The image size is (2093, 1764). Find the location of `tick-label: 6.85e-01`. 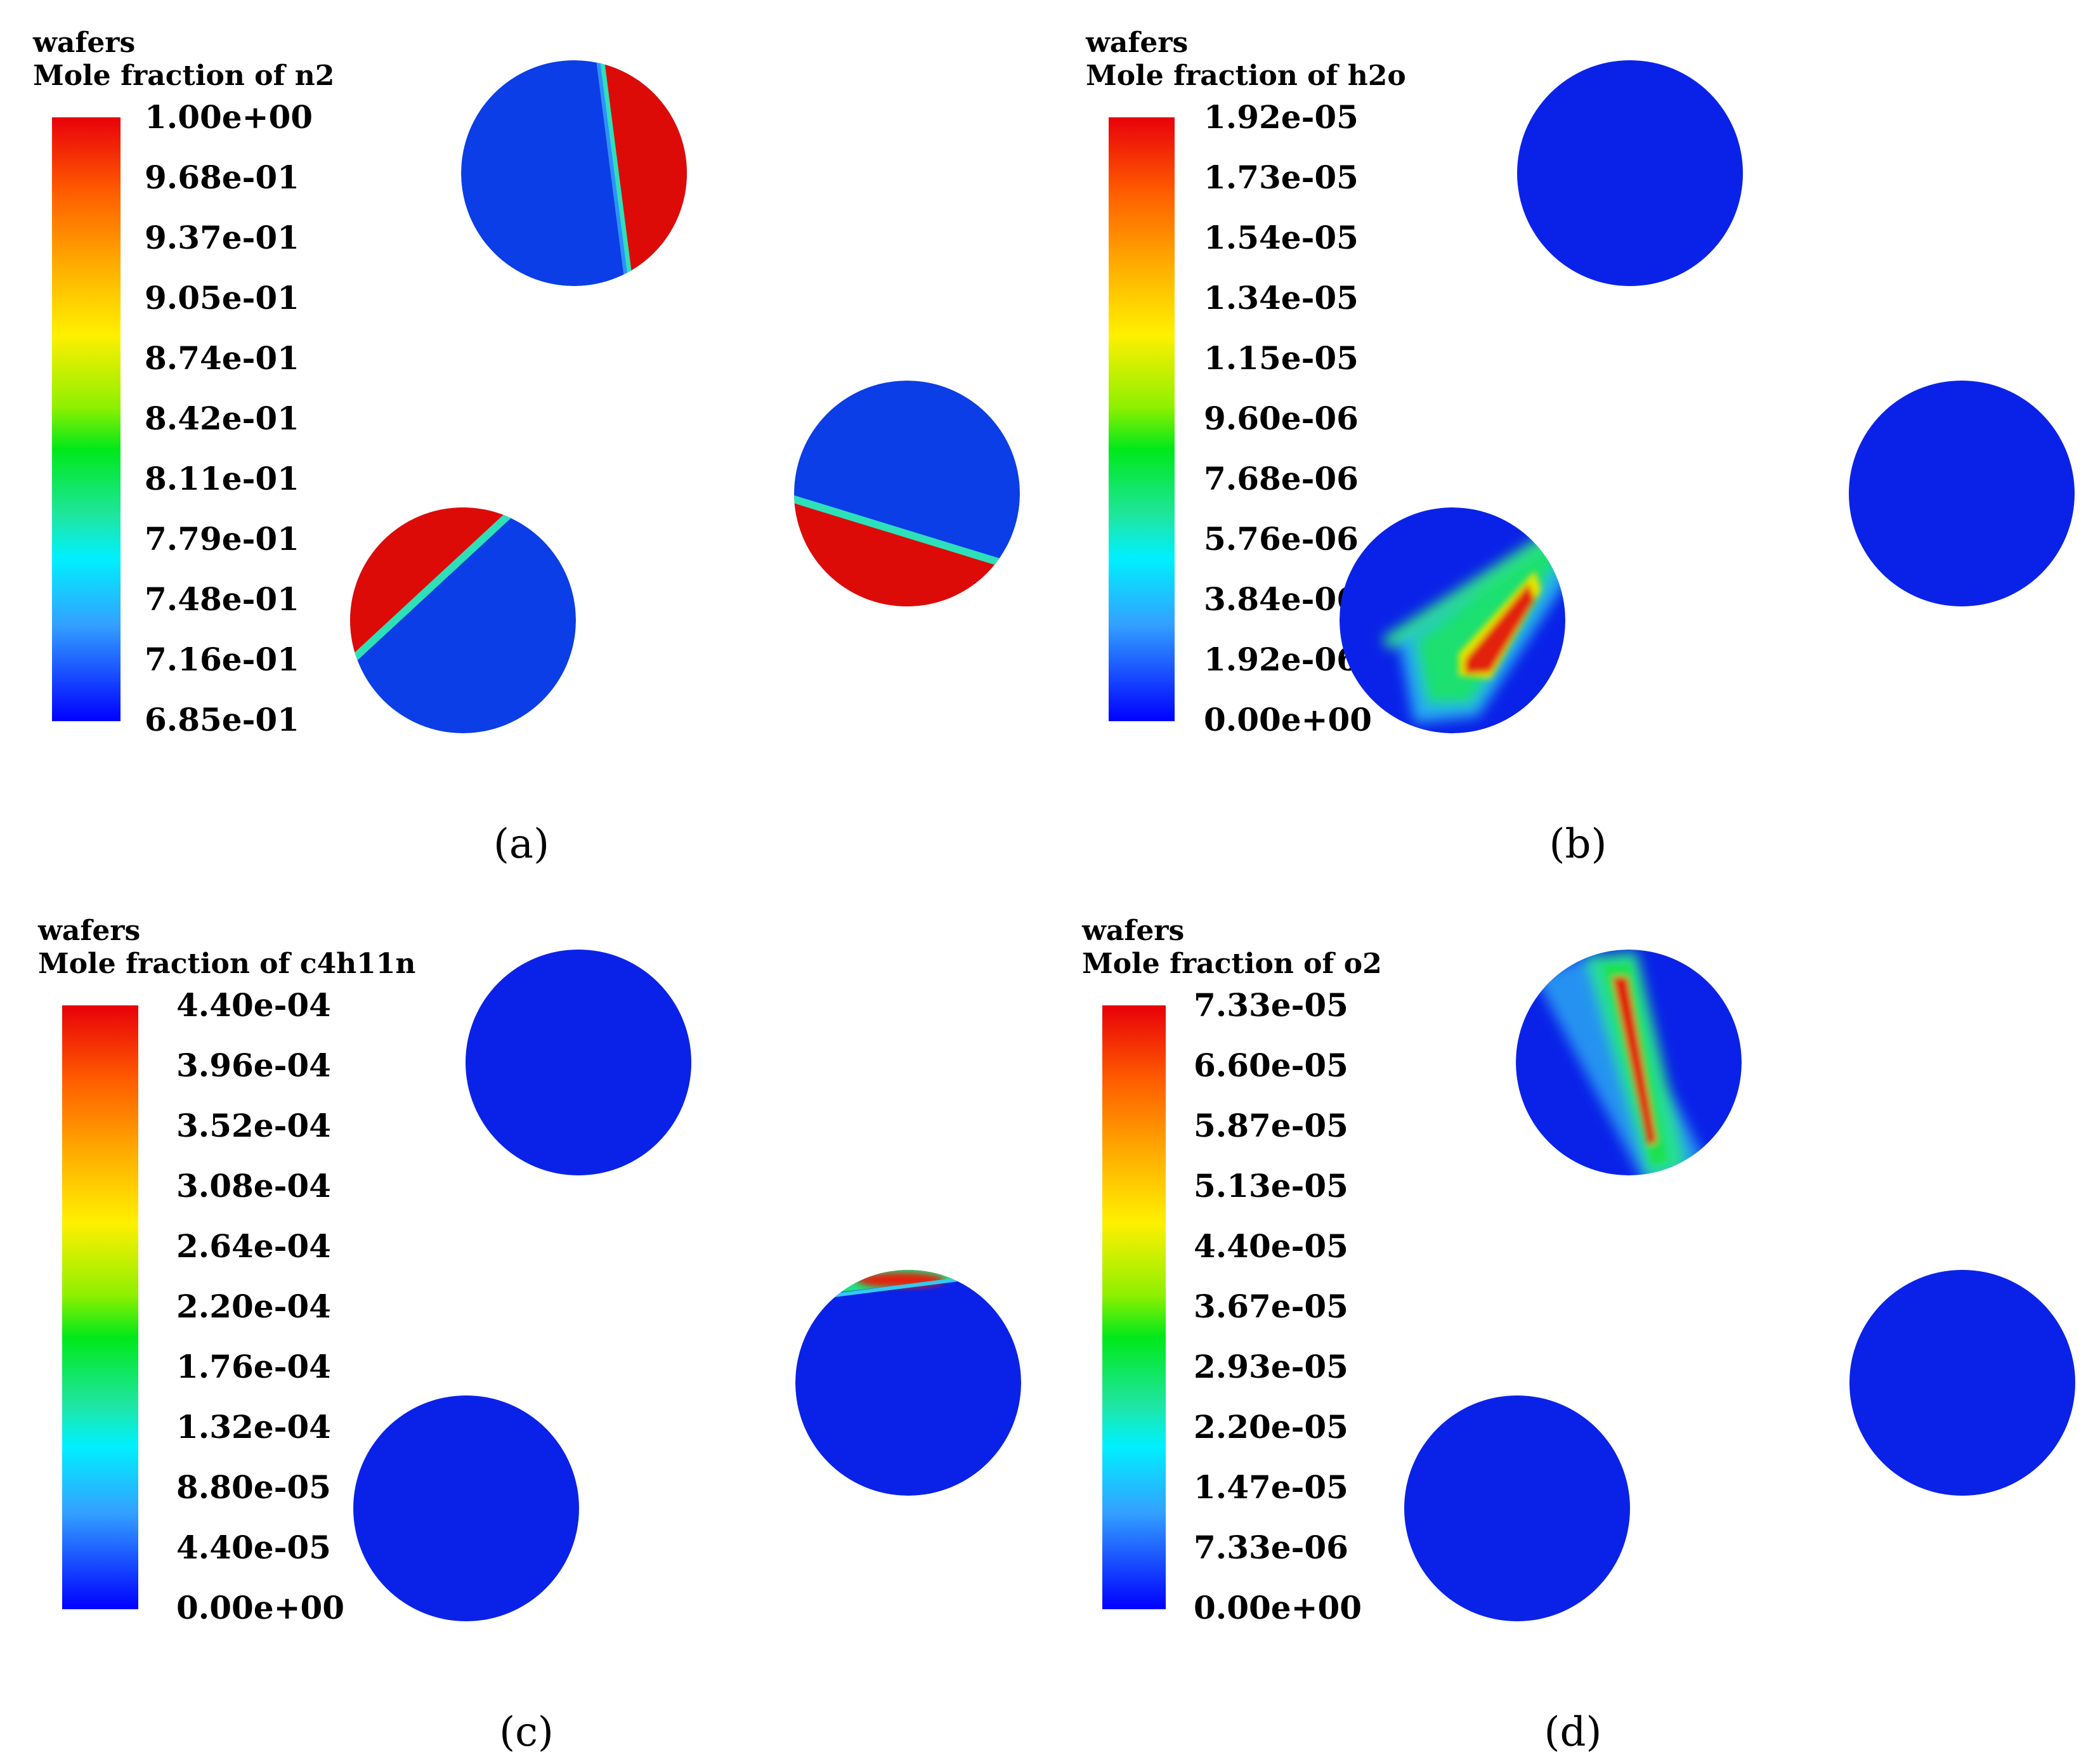

tick-label: 6.85e-01 is located at coordinates (222, 719).